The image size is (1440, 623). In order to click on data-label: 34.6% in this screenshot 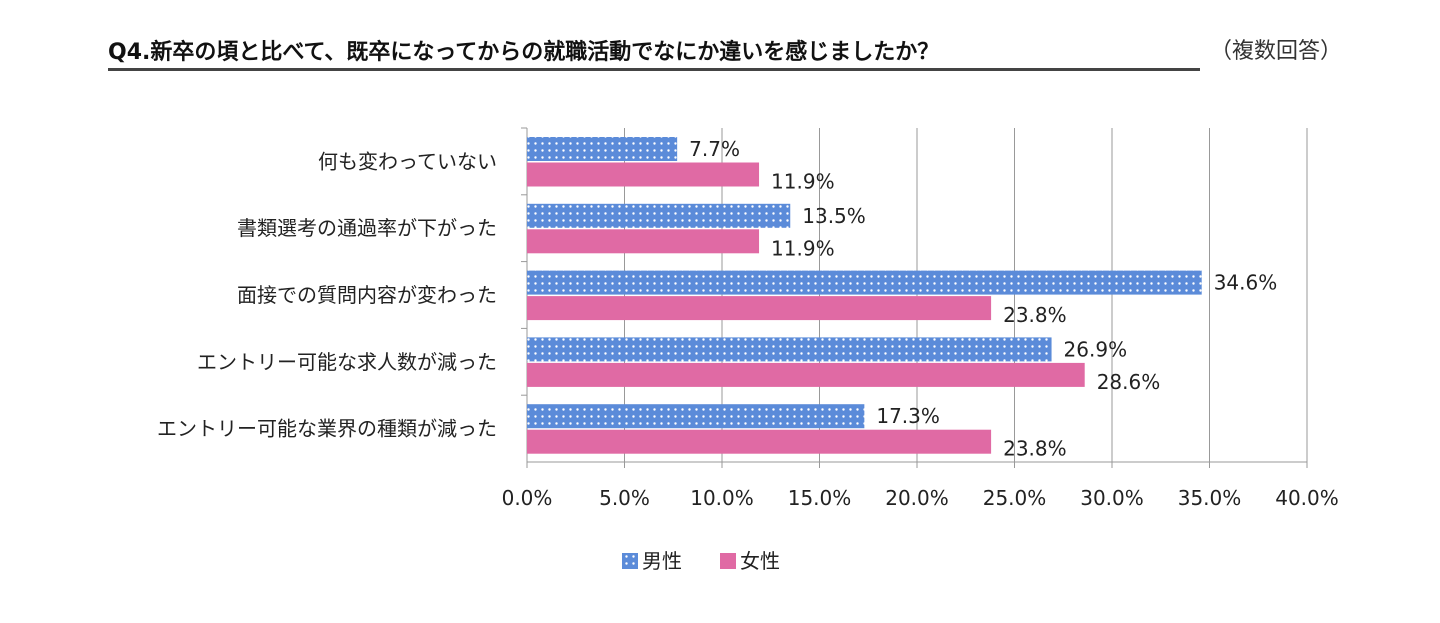, I will do `click(1246, 283)`.